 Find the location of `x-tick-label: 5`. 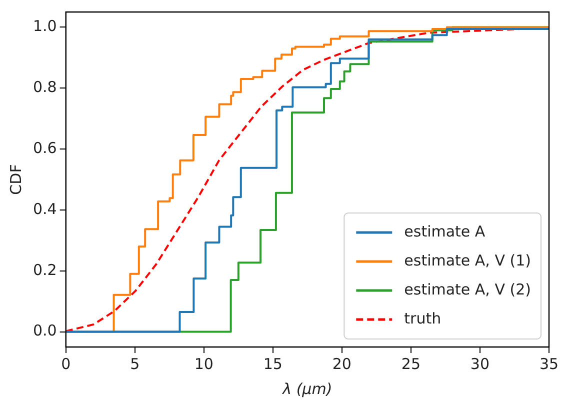

x-tick-label: 5 is located at coordinates (135, 363).